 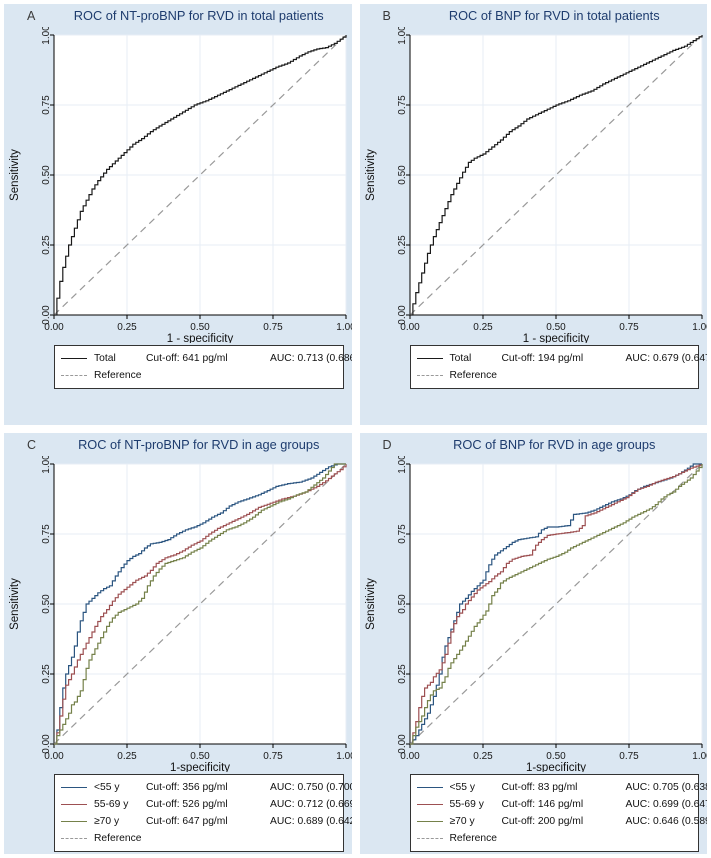 I want to click on legend-cutoff: Cut-off: 83 pg/ml, so click(x=539, y=787).